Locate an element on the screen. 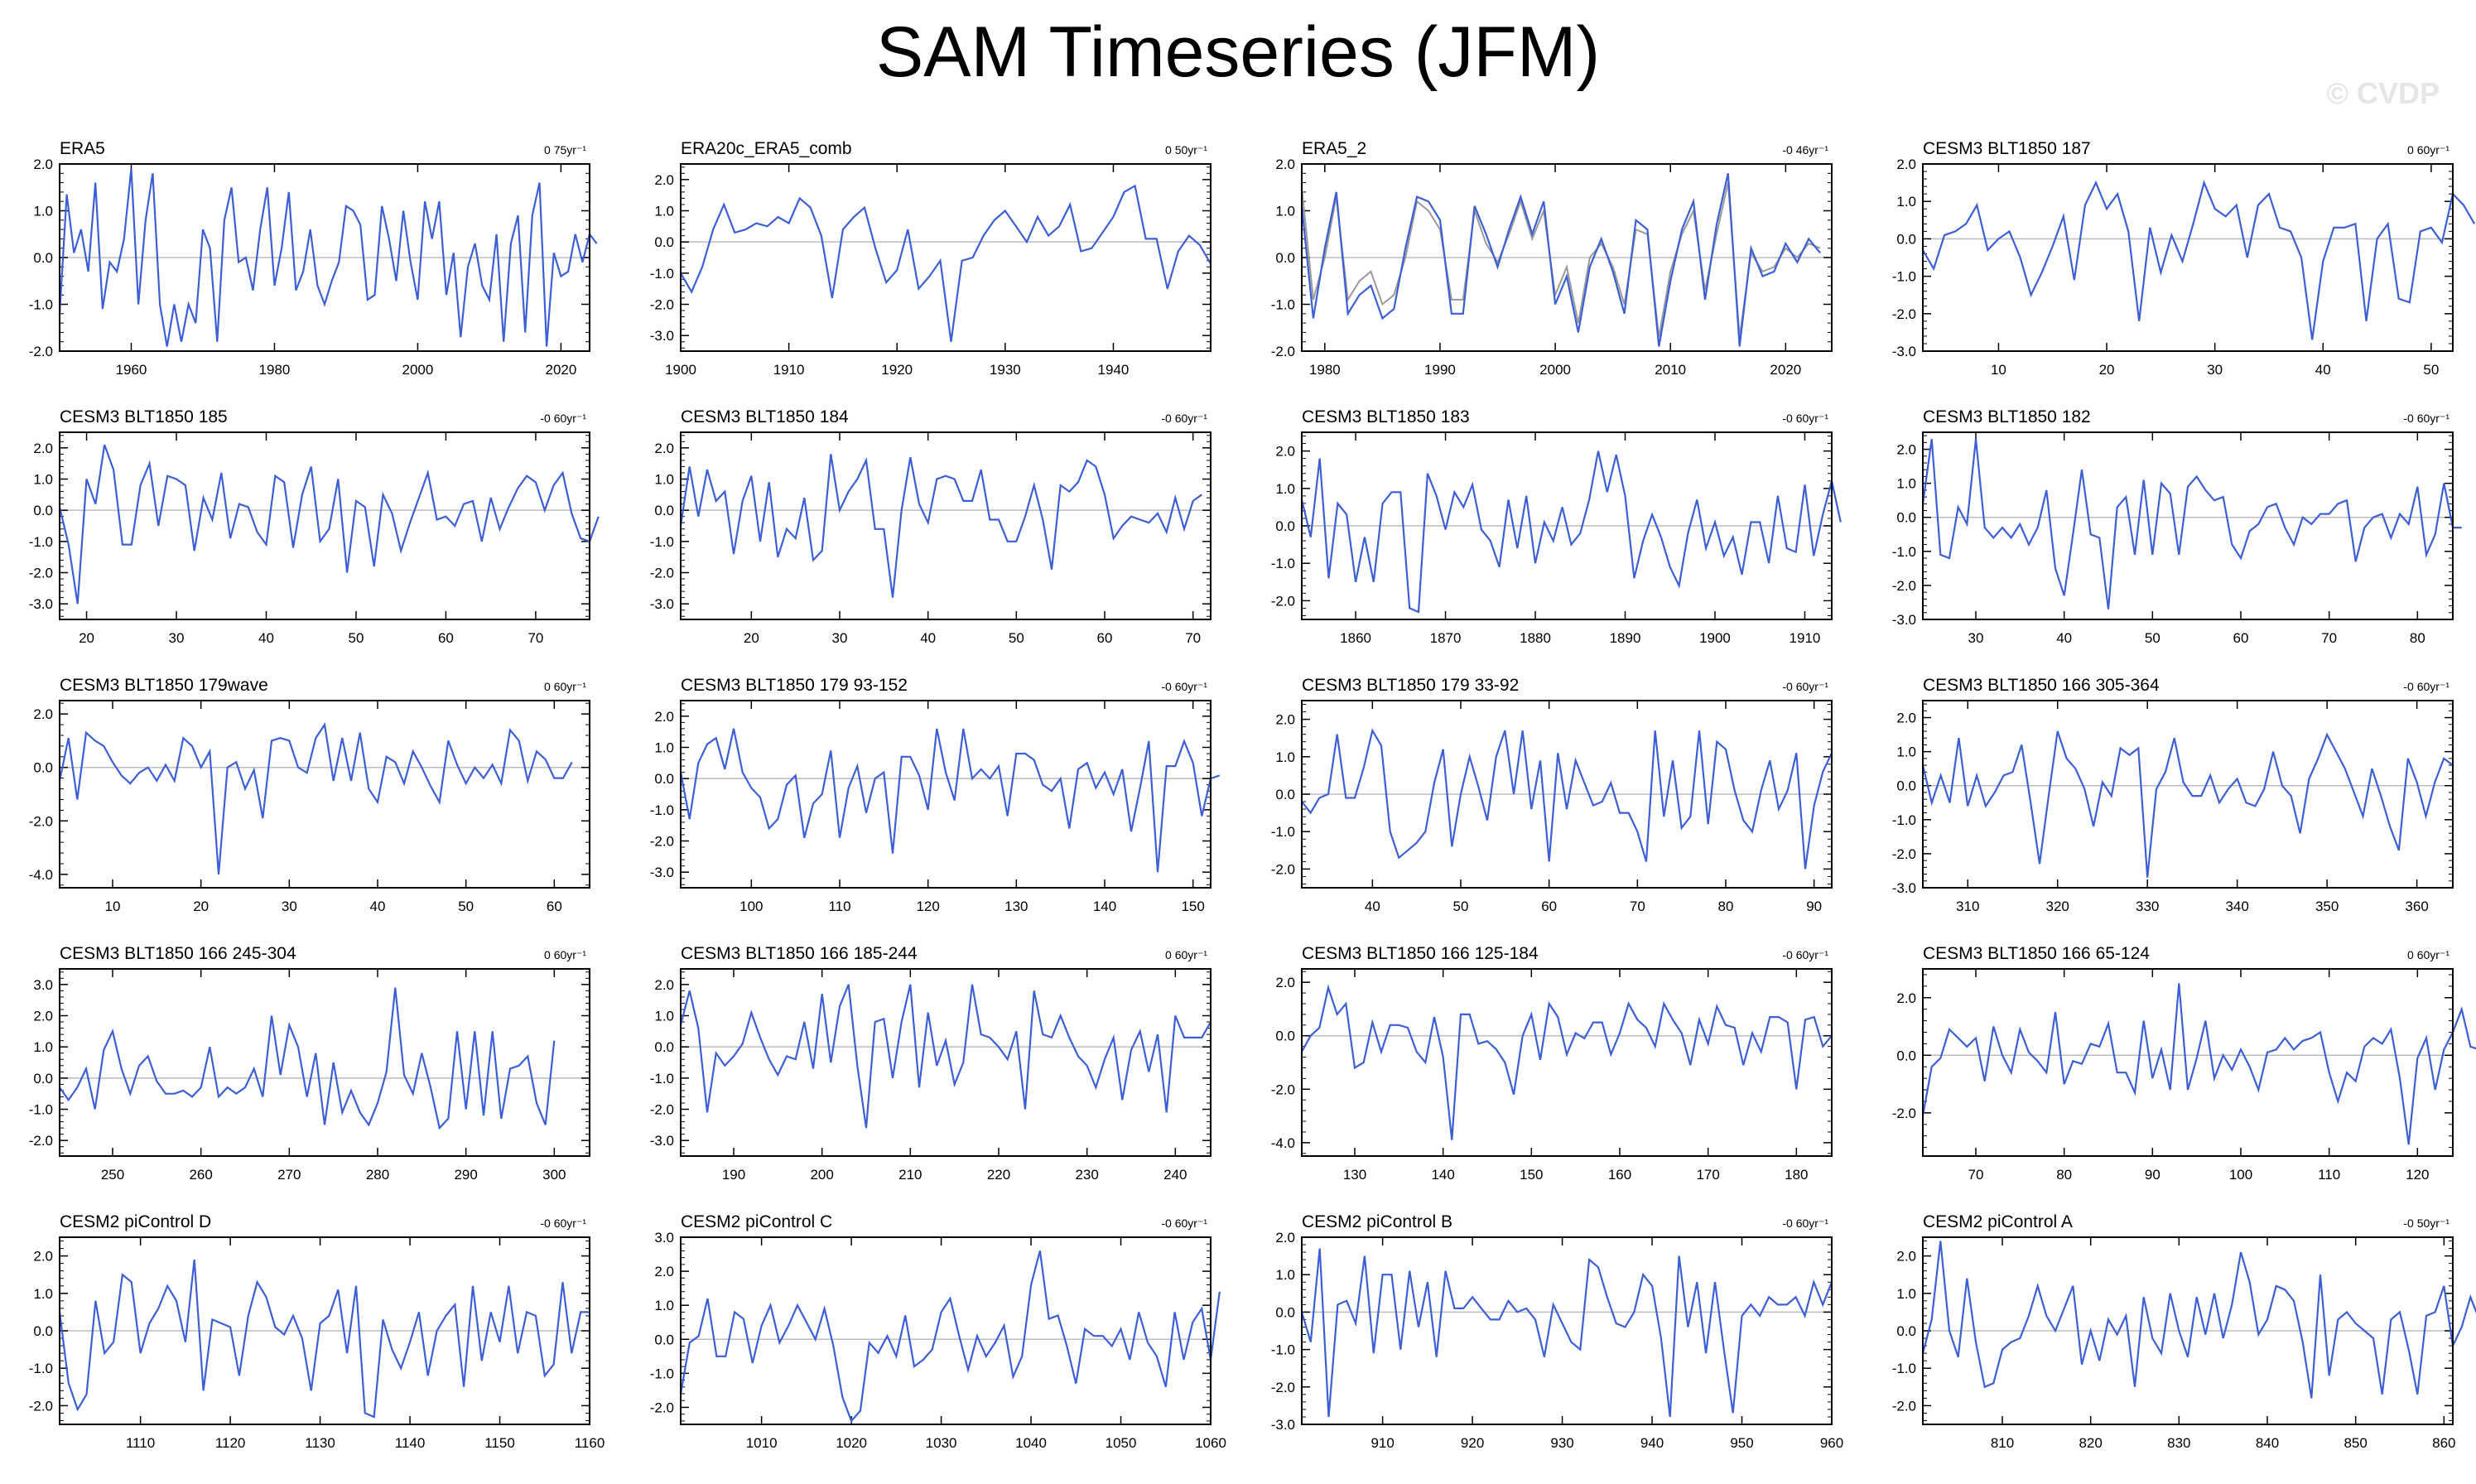 The height and width of the screenshot is (1484, 2476). x-tick-label: 930 is located at coordinates (1561, 1443).